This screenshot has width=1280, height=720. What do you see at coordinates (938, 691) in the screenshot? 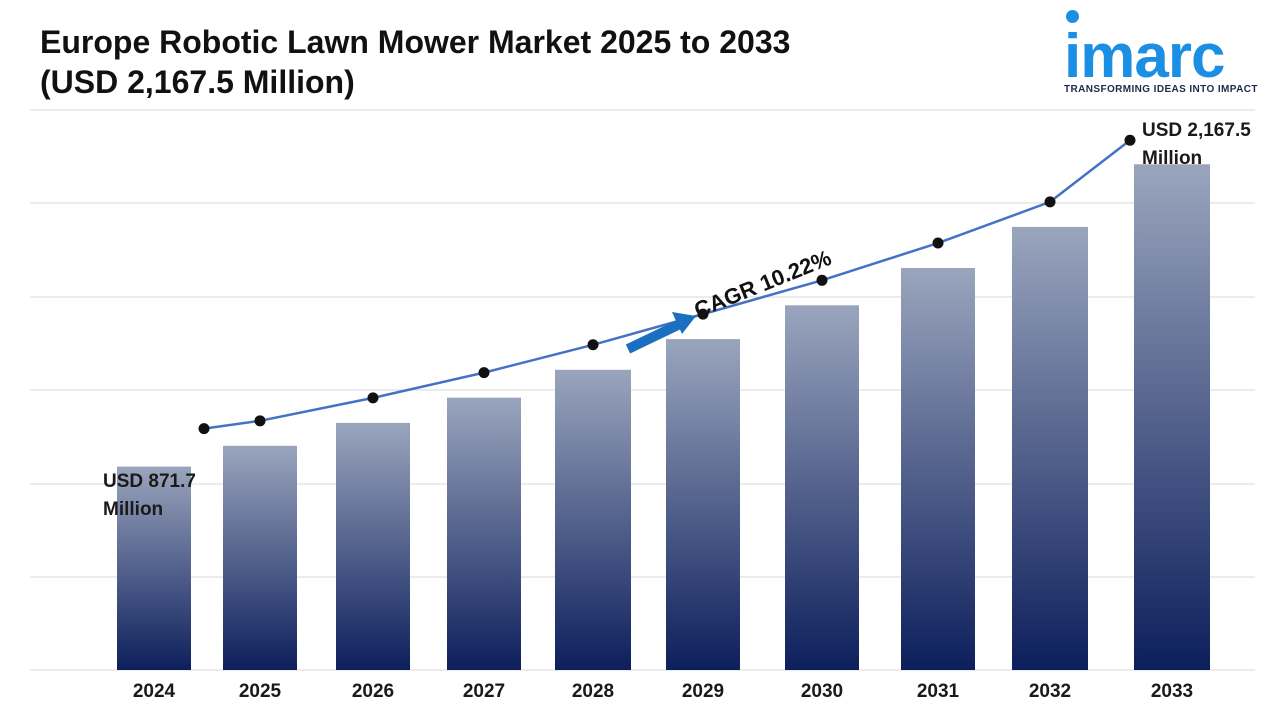
I see `x-tick-2031: 2031` at bounding box center [938, 691].